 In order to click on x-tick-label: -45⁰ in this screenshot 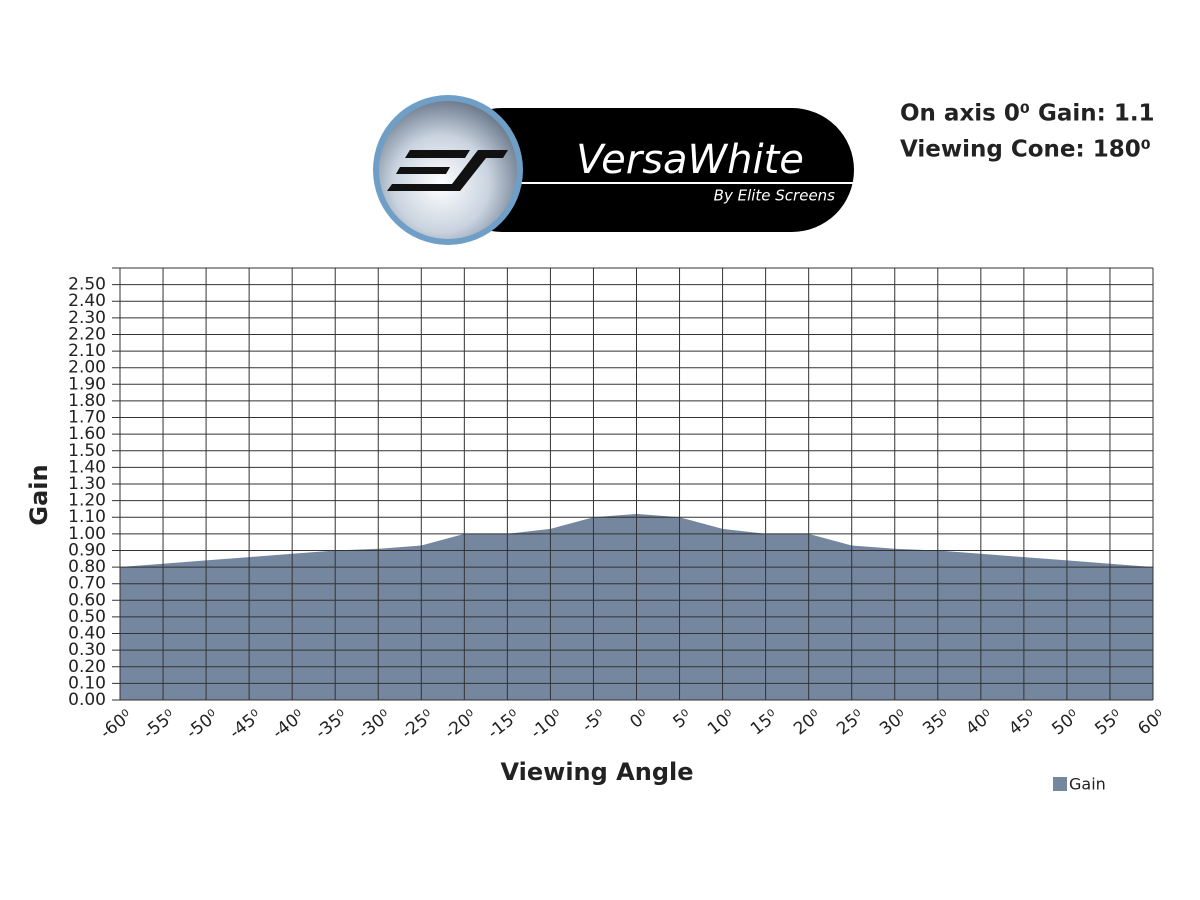, I will do `click(246, 724)`.